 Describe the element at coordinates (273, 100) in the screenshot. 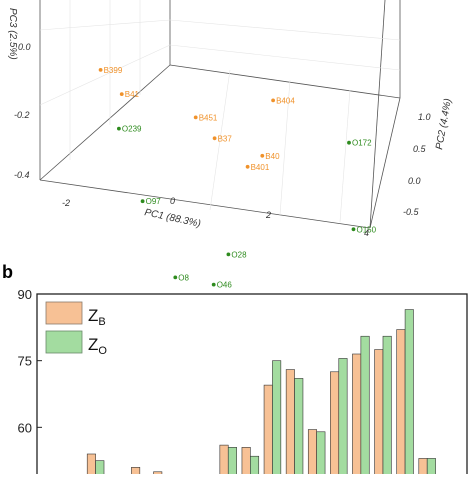

I see `pca-point-b404` at that location.